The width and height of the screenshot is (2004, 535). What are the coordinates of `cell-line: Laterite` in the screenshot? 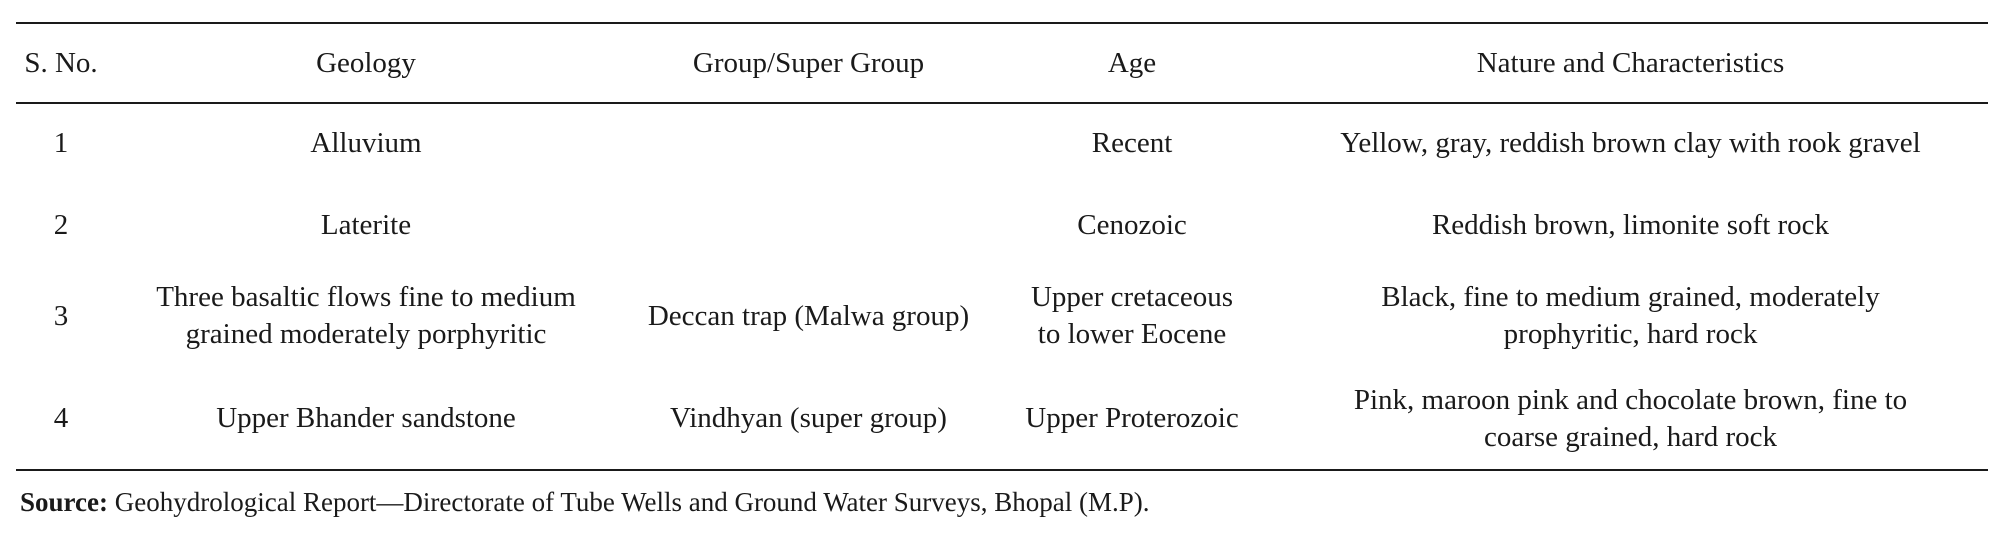 It's located at (366, 224).